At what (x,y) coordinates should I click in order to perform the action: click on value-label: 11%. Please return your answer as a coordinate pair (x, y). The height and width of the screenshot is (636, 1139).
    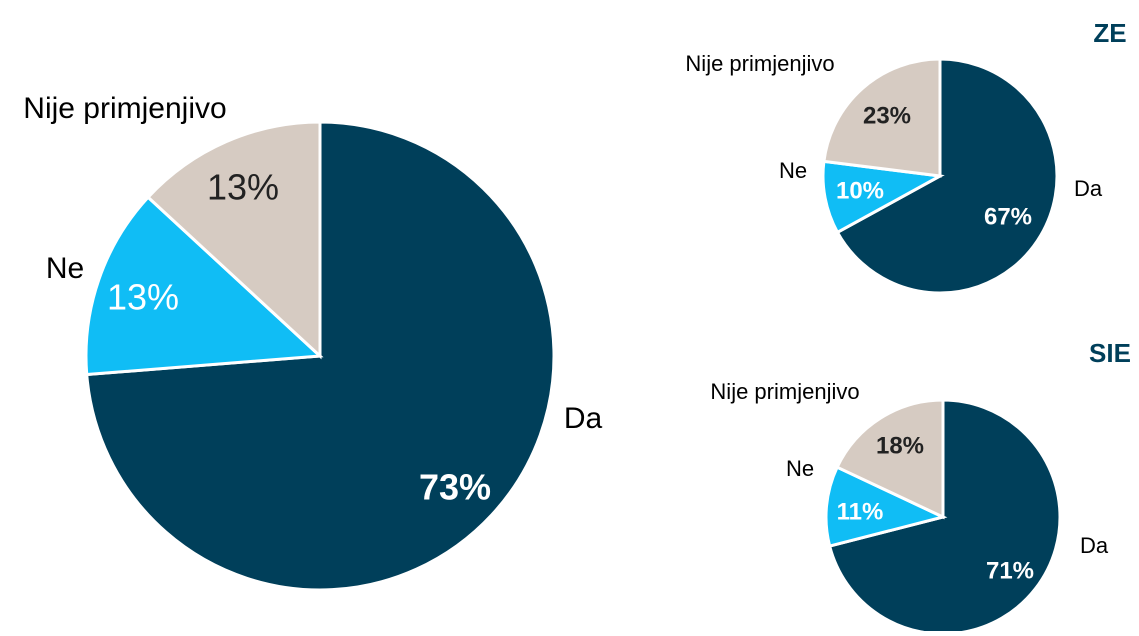
    Looking at the image, I should click on (860, 511).